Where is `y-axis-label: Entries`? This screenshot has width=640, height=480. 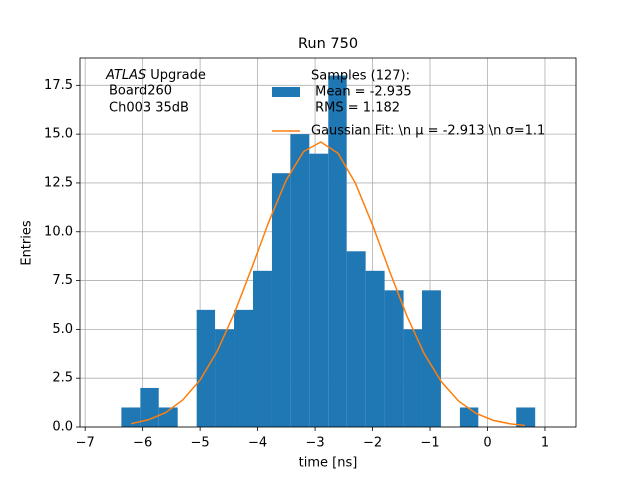
y-axis-label: Entries is located at coordinates (27, 243).